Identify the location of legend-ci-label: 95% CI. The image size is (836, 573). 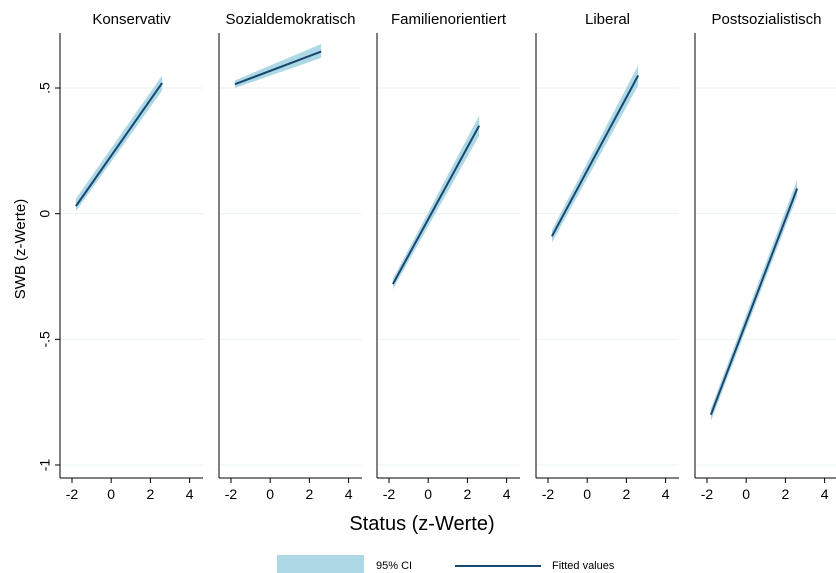
(394, 566).